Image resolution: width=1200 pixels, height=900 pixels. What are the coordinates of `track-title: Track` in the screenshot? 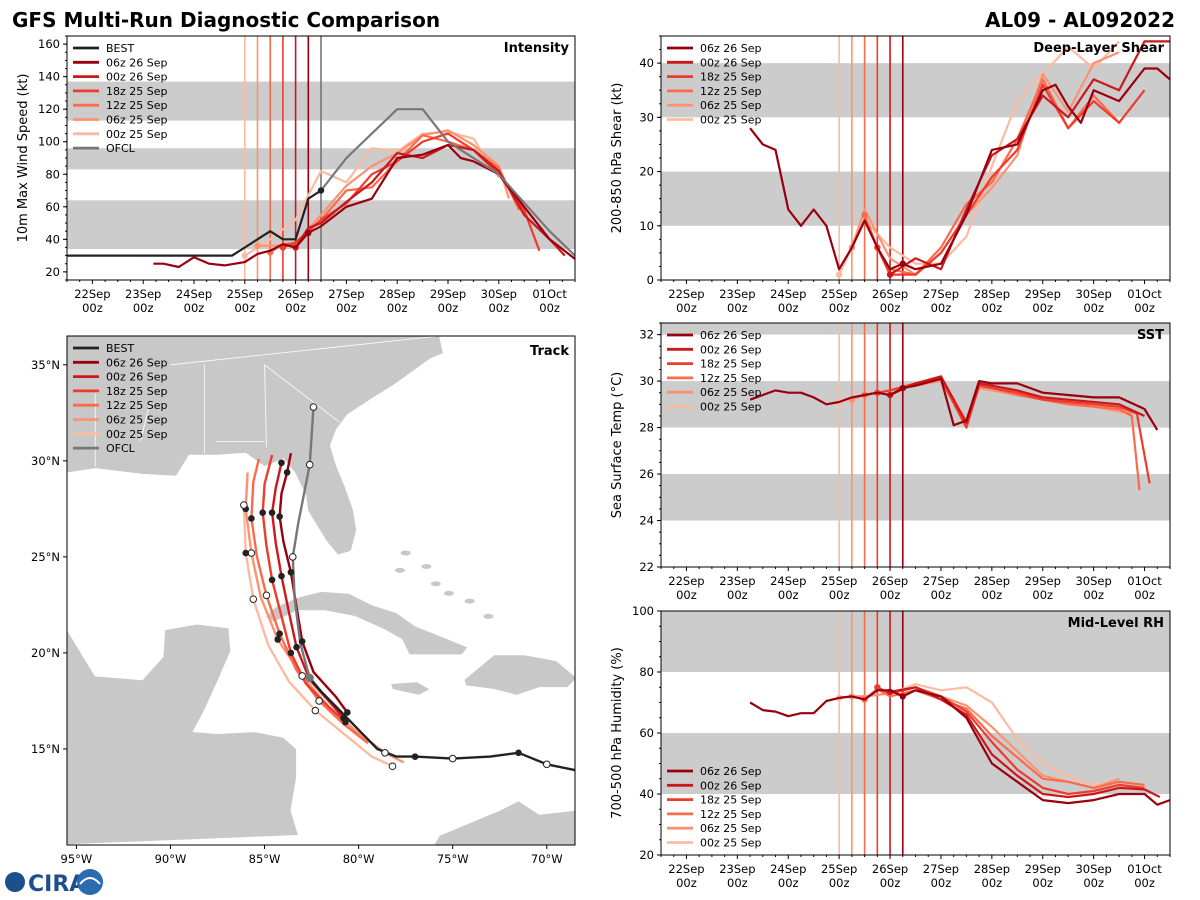 It's located at (549, 351).